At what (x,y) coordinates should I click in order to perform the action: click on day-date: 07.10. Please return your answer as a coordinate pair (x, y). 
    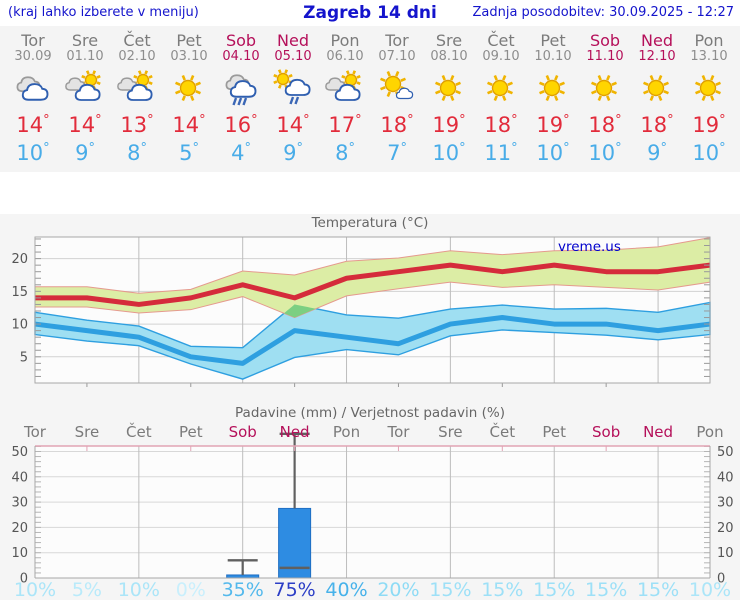
    Looking at the image, I should click on (397, 56).